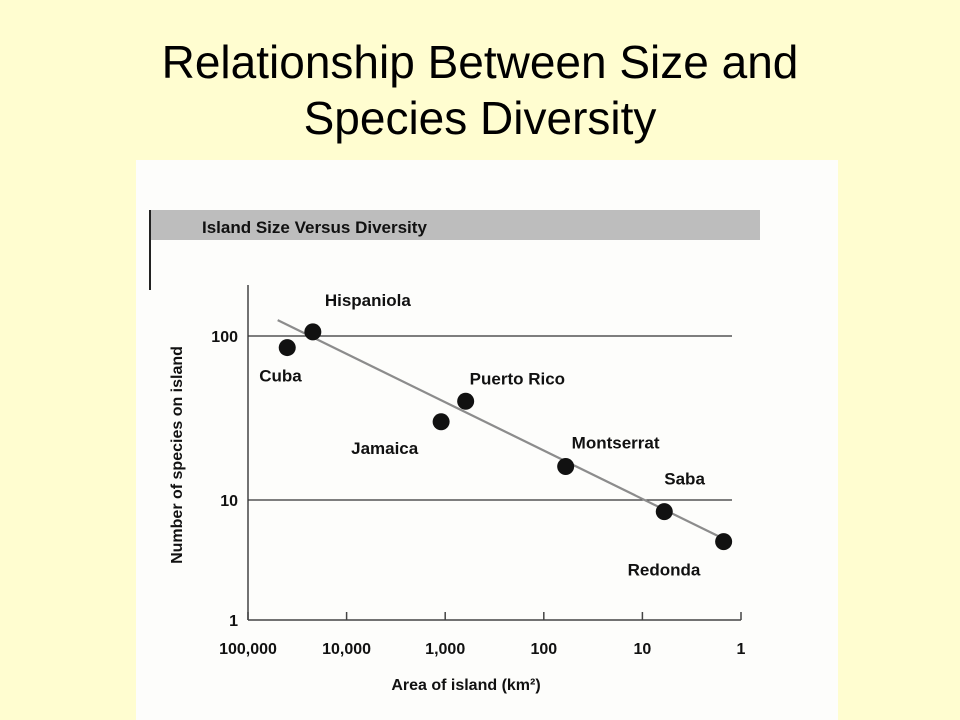 Image resolution: width=960 pixels, height=720 pixels. Describe the element at coordinates (664, 512) in the screenshot. I see `data-point-saba` at that location.